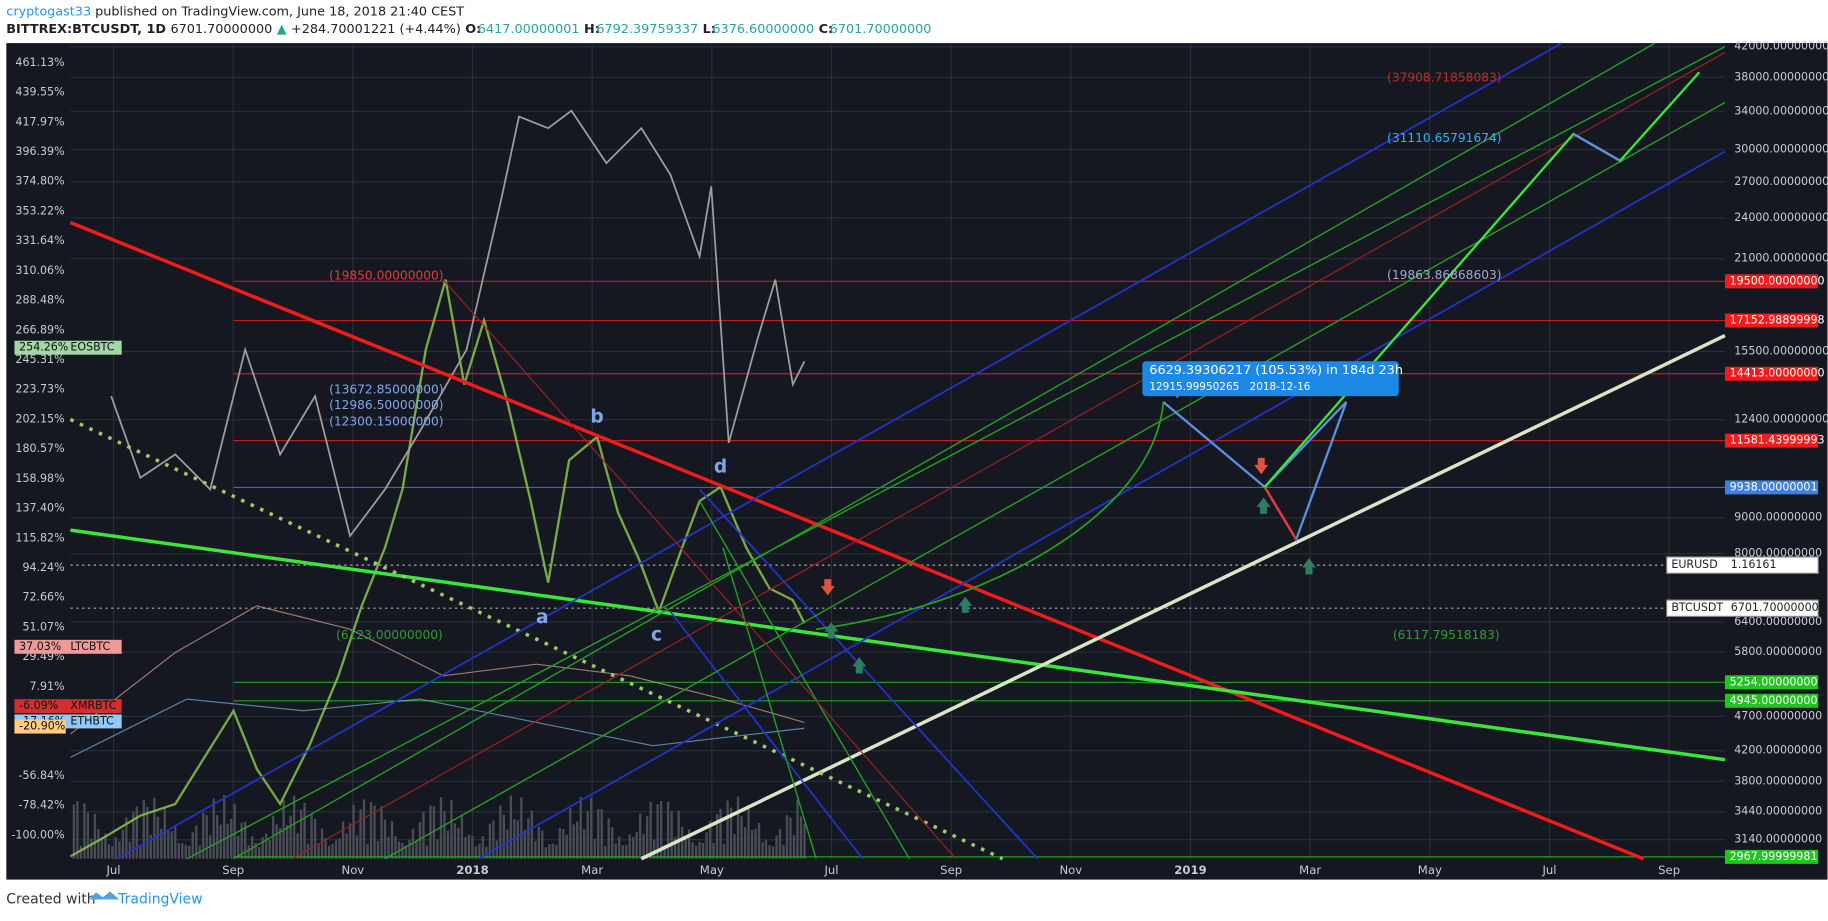 The image size is (1828, 921). What do you see at coordinates (352, 870) in the screenshot?
I see `time-tick-label: Nov` at bounding box center [352, 870].